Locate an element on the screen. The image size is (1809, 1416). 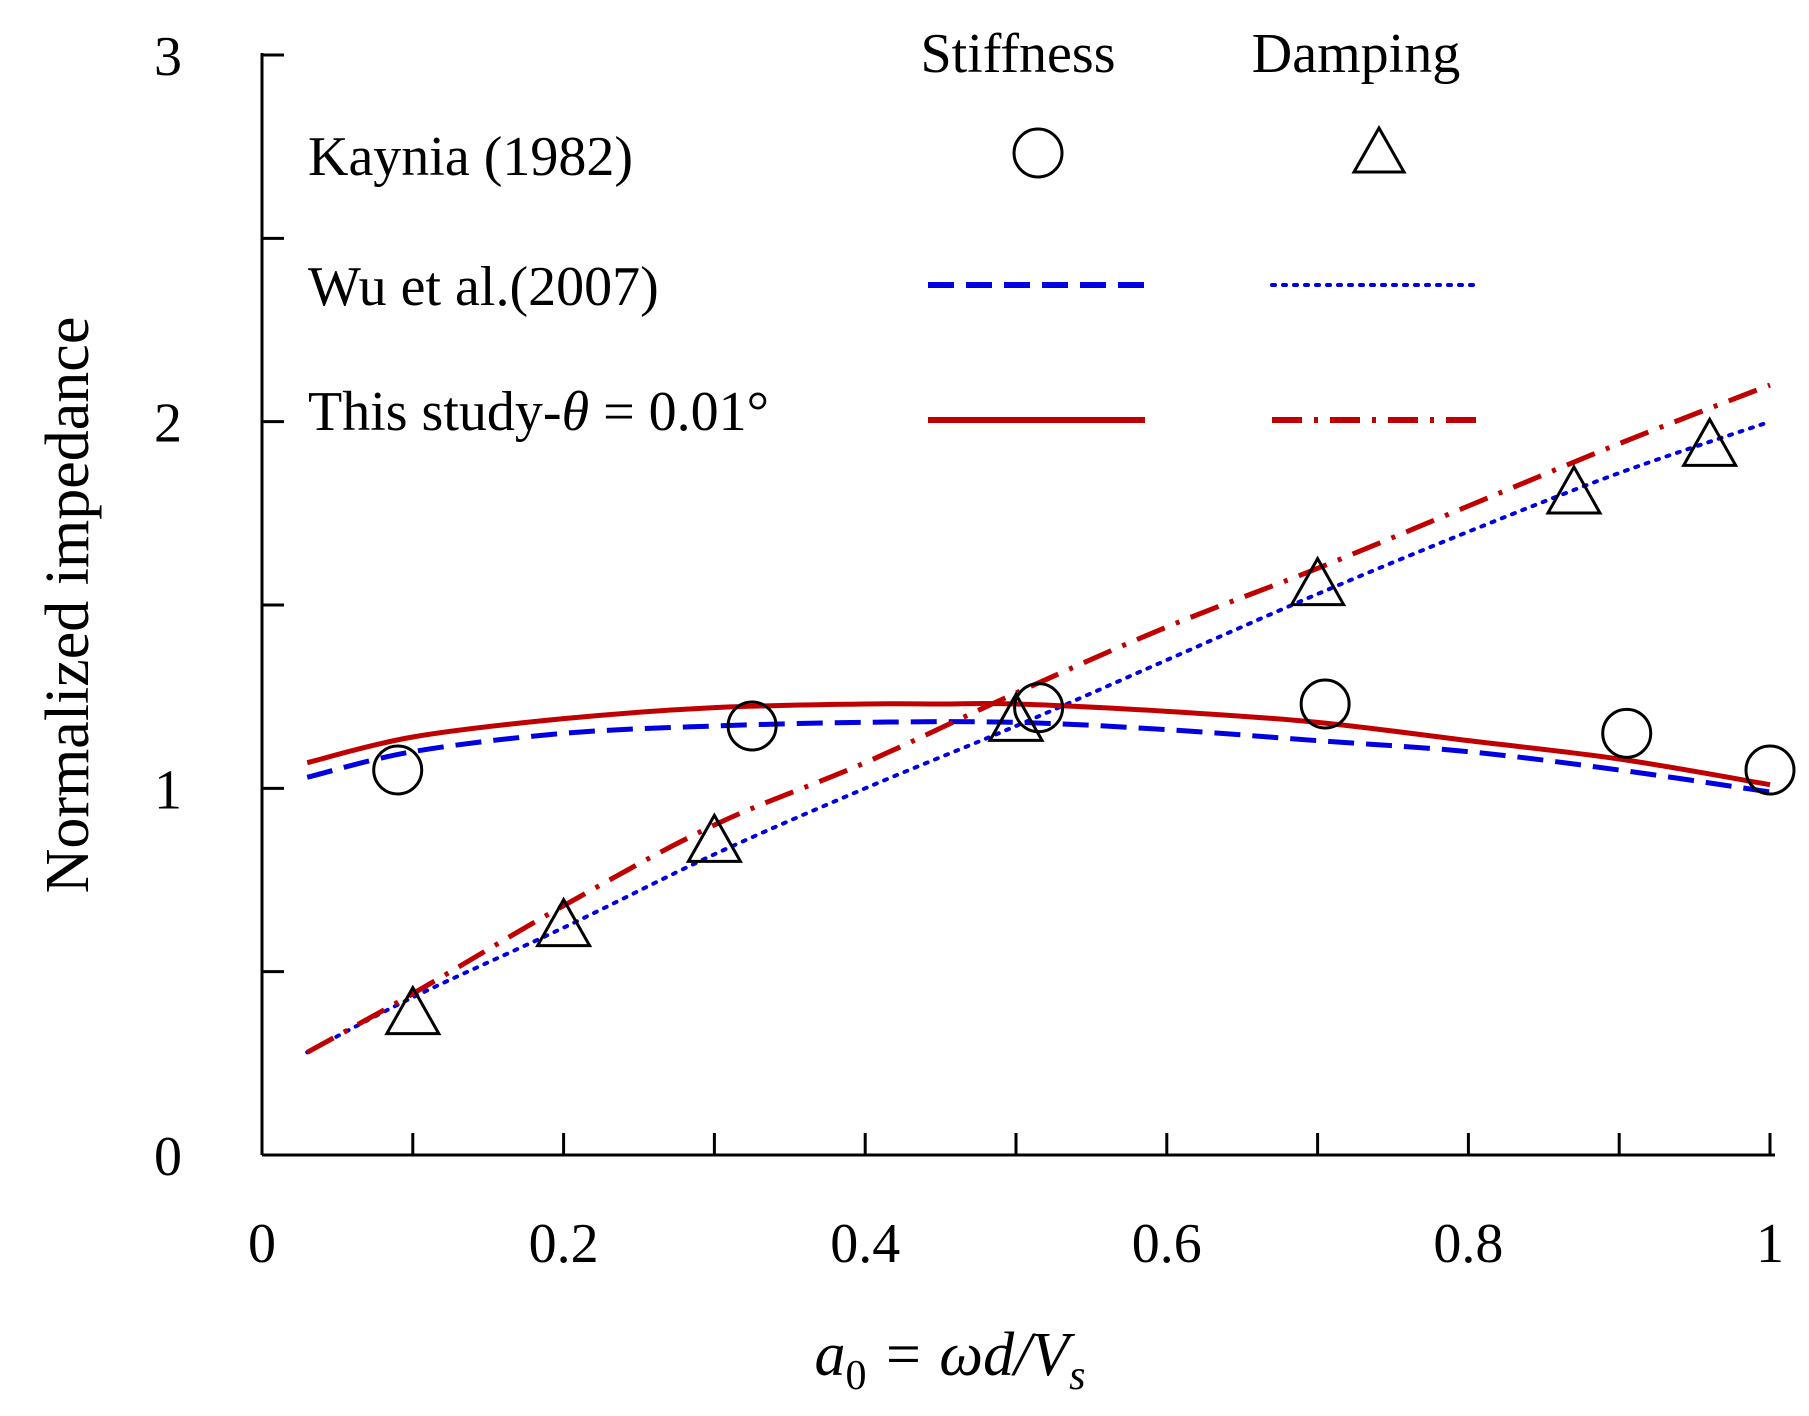
legend-header-damping: Damping is located at coordinates (1356, 54).